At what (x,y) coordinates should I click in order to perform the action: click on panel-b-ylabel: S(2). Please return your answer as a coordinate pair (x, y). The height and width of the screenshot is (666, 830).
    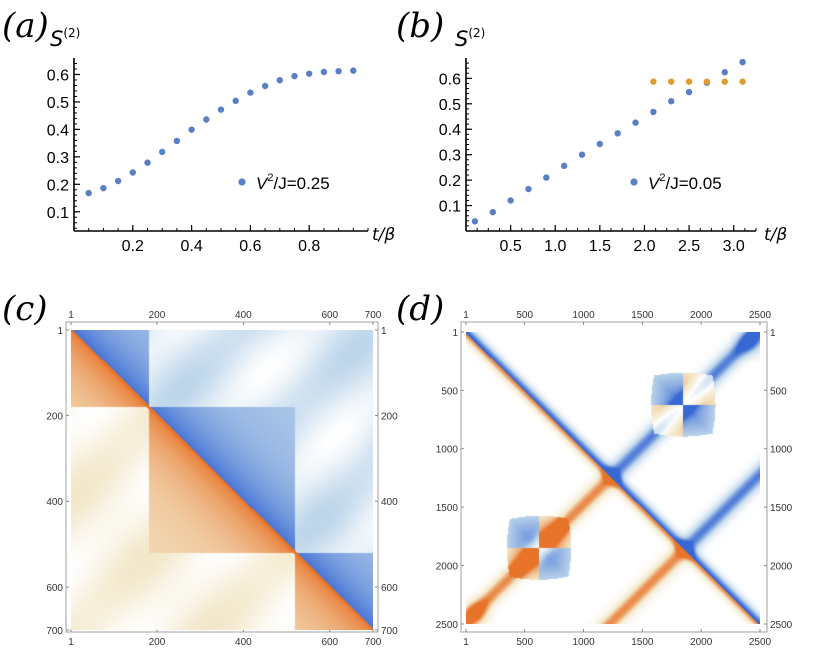
    Looking at the image, I should click on (470, 38).